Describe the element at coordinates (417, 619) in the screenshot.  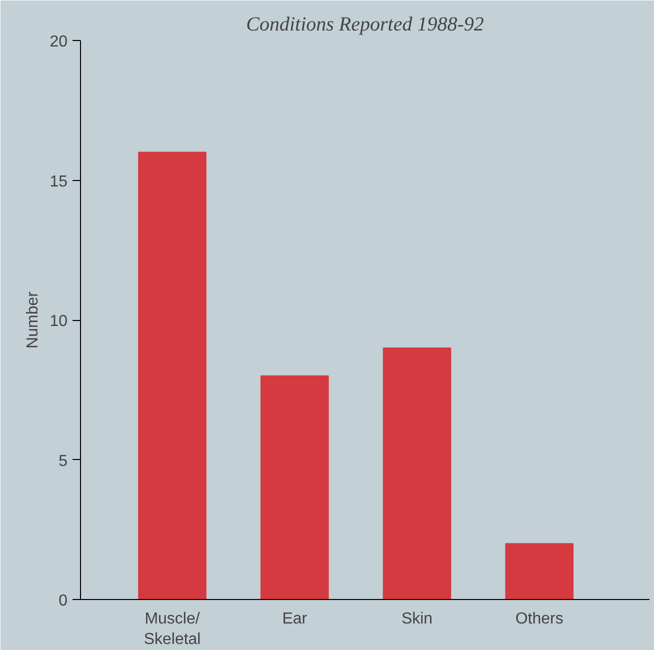
I see `x-tick-label: Skin` at that location.